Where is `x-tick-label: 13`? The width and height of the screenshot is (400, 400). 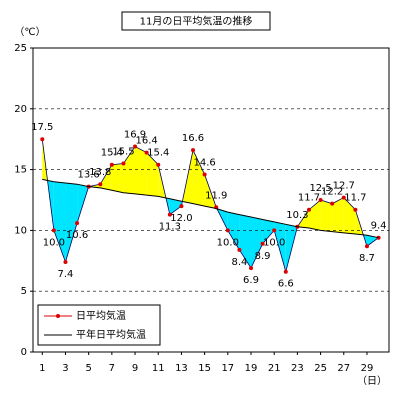 x-tick-label: 13 is located at coordinates (181, 368).